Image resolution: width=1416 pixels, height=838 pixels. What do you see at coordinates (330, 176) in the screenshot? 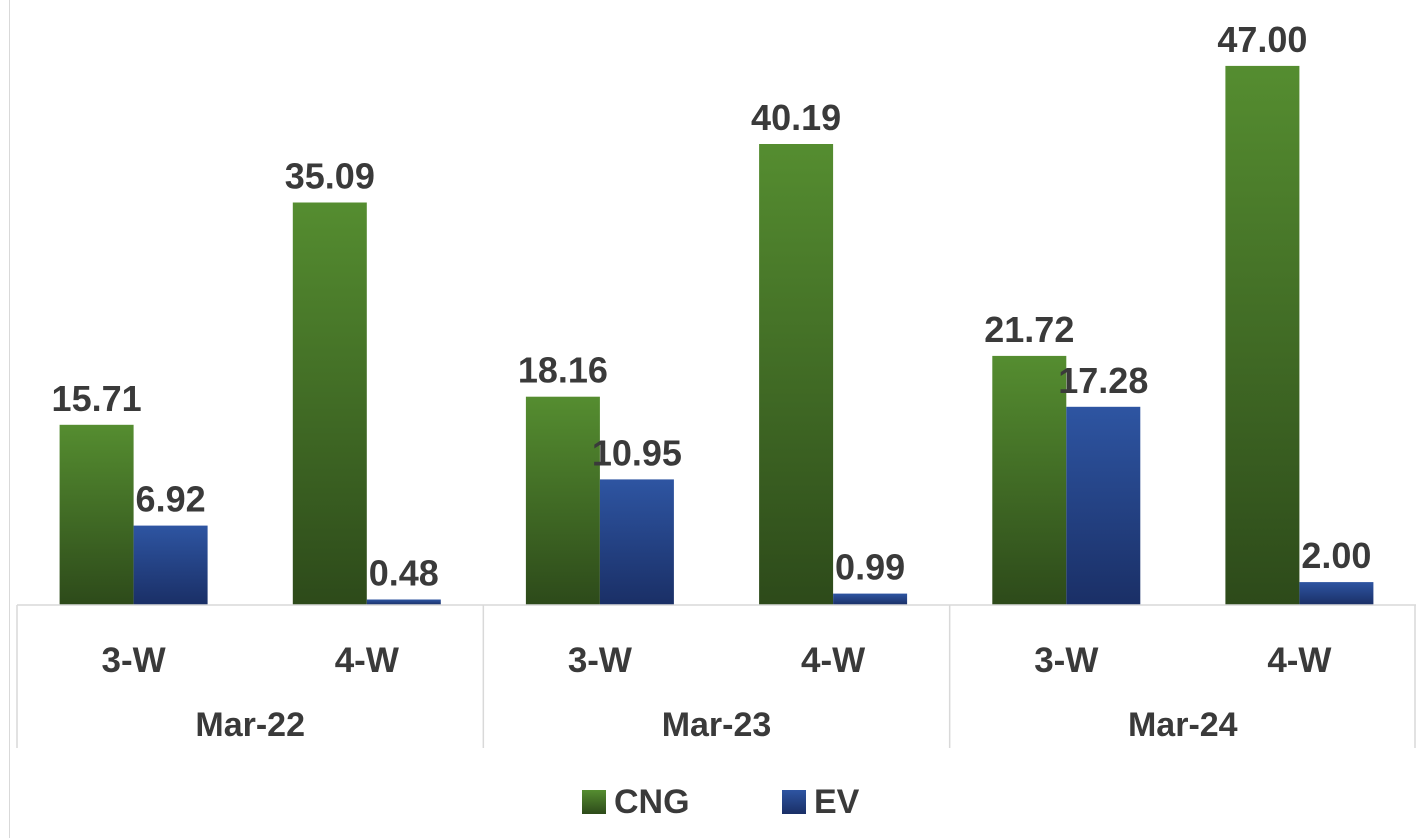
I see `data-label-cng-1: 35.09` at bounding box center [330, 176].